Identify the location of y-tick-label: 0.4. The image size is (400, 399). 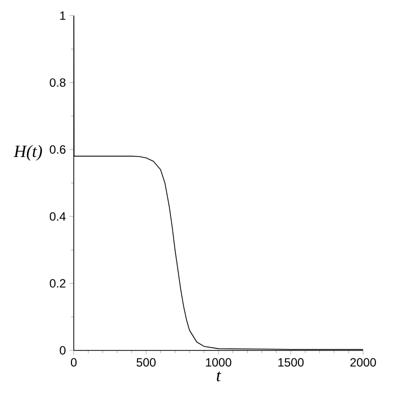
(58, 216).